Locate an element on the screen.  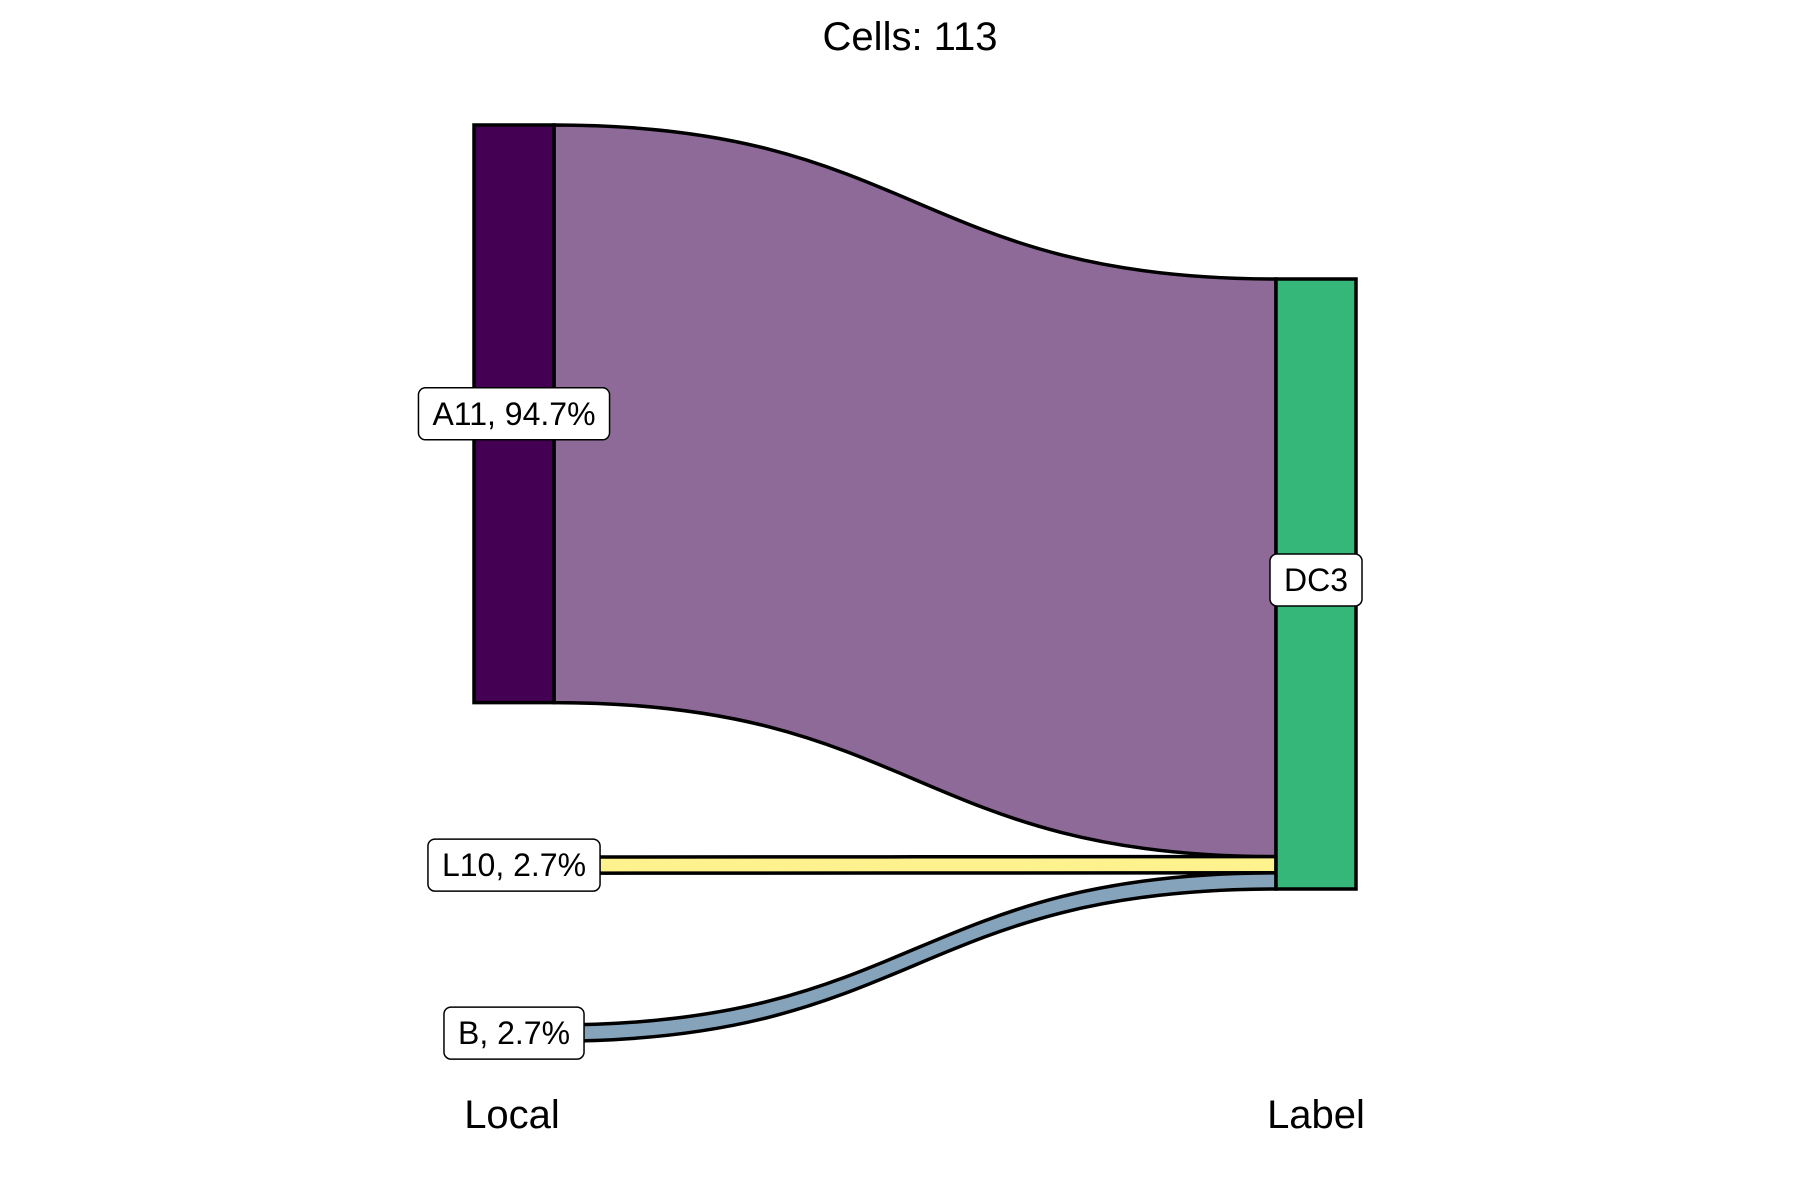
node-label-b-text: B, 2.7% is located at coordinates (514, 1033).